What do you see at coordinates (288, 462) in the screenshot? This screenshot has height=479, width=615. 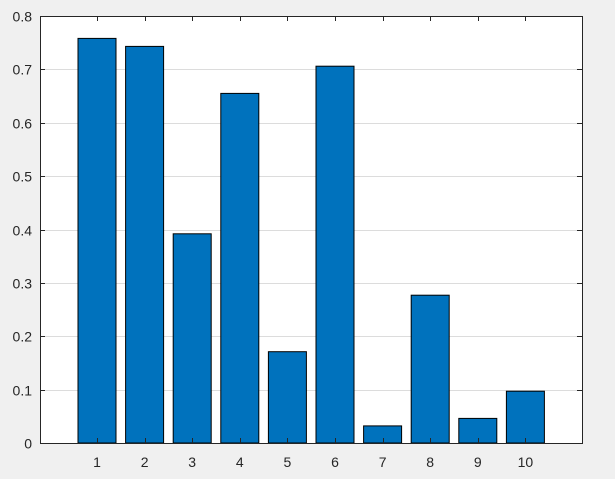 I see `x-tick-label: 5` at bounding box center [288, 462].